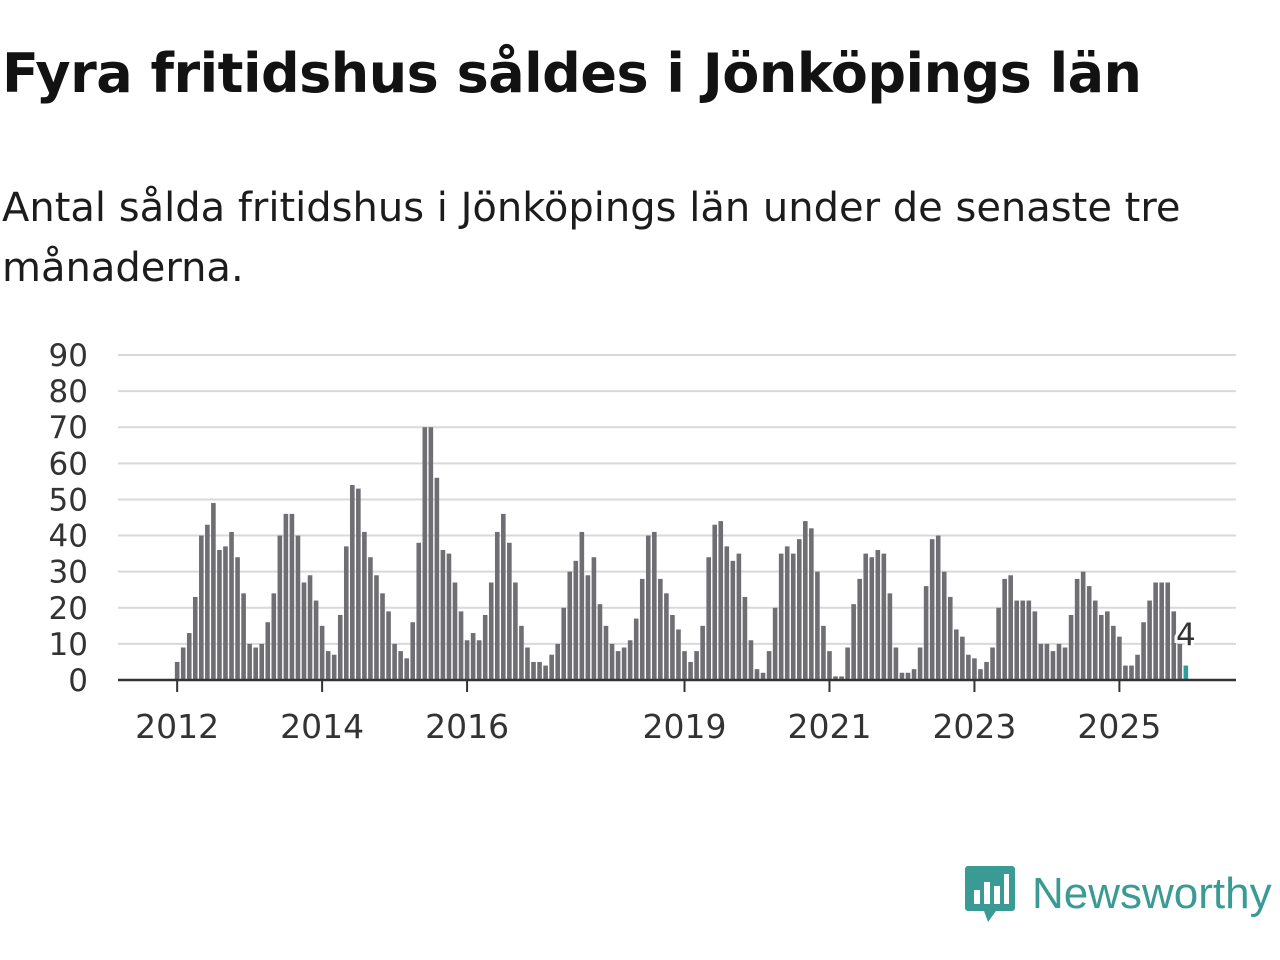  Describe the element at coordinates (68, 500) in the screenshot. I see `y-tick-label: 50` at that location.